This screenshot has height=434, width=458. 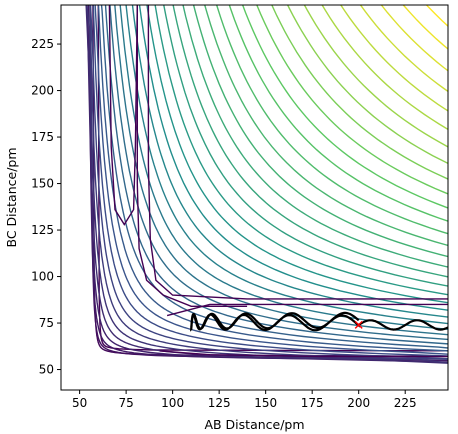 I want to click on x-tick-label: 100, so click(x=172, y=403).